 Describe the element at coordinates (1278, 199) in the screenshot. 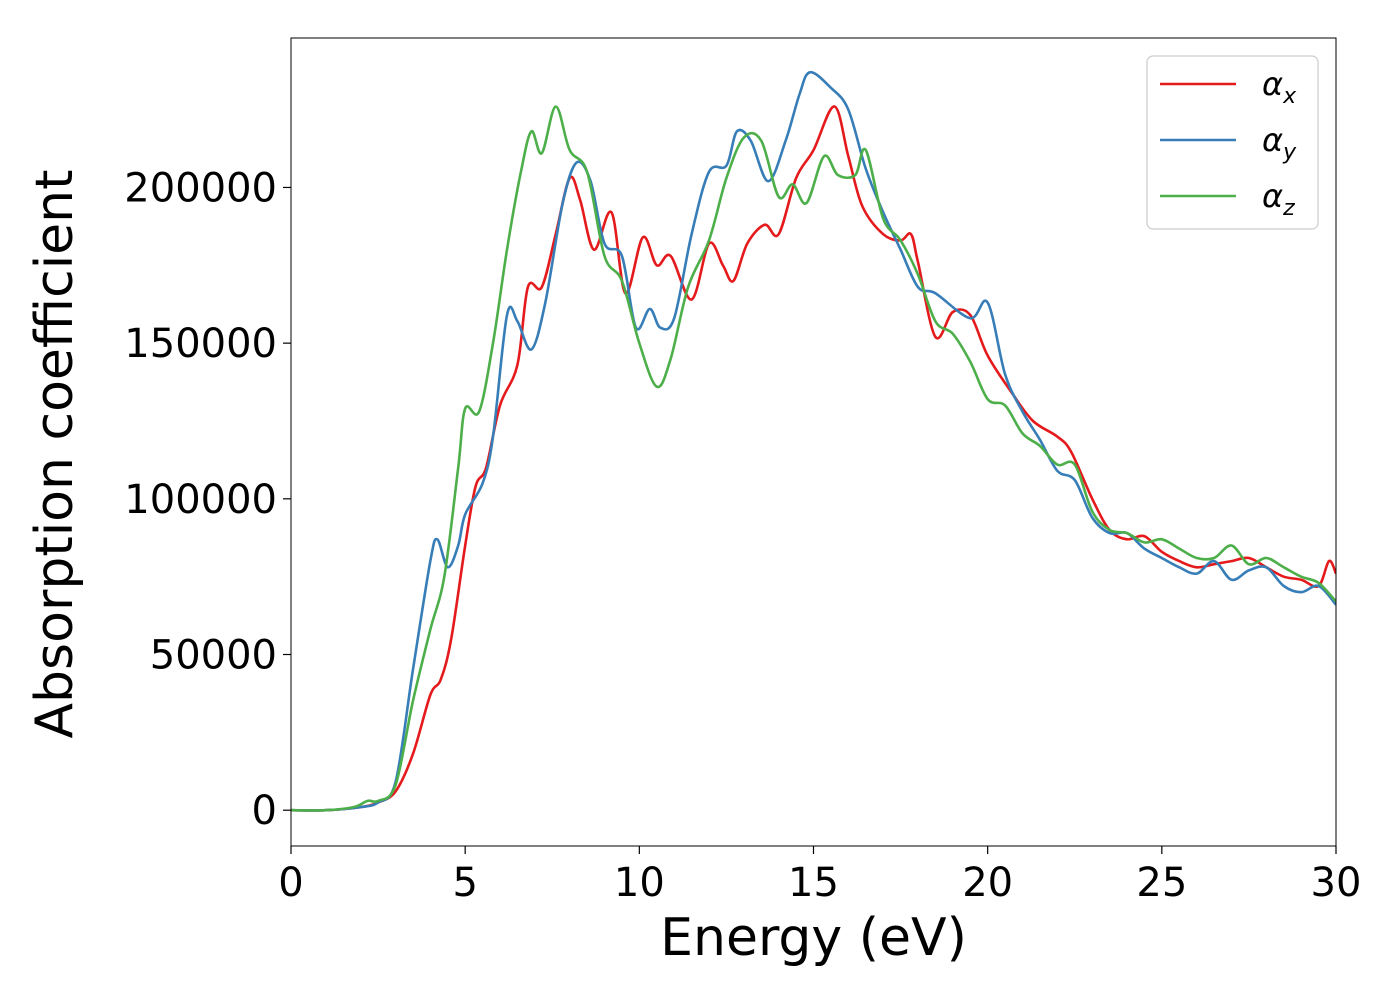

I see `legend-label-z: αz` at that location.